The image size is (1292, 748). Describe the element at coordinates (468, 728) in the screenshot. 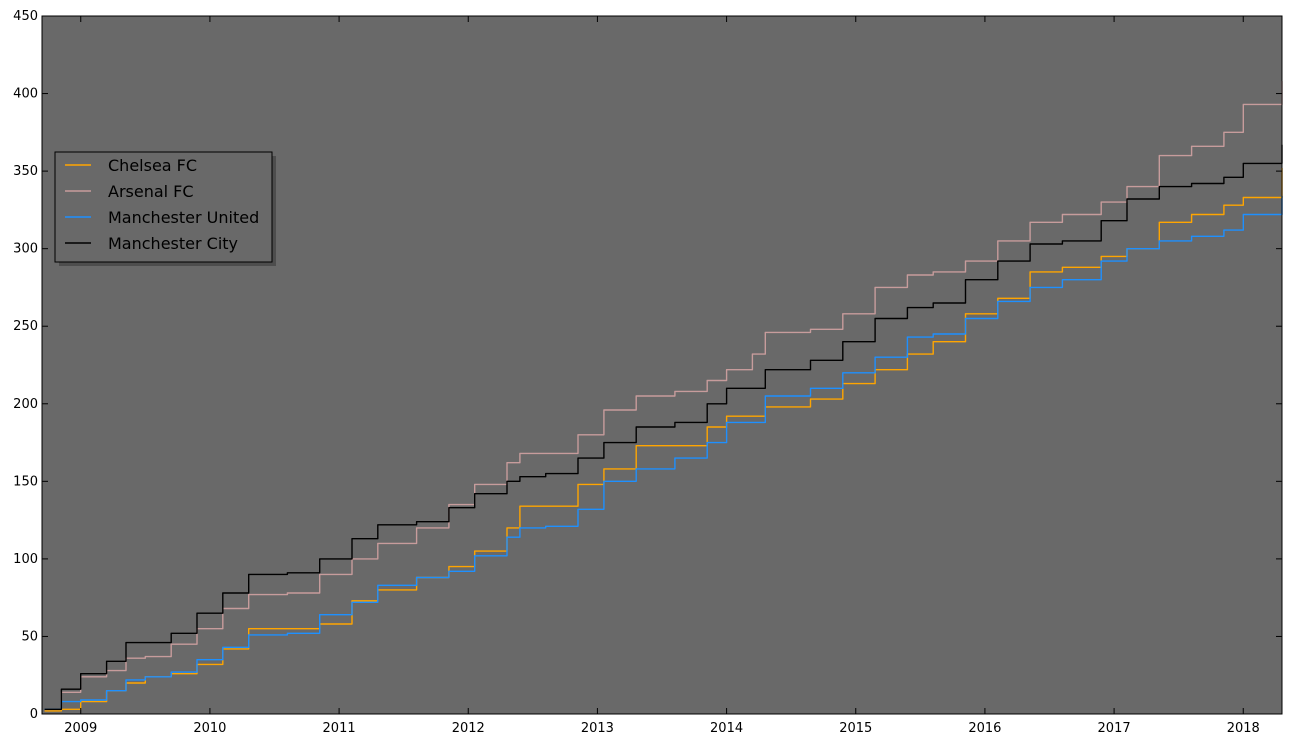

I see `x-tick-label: 2012` at that location.